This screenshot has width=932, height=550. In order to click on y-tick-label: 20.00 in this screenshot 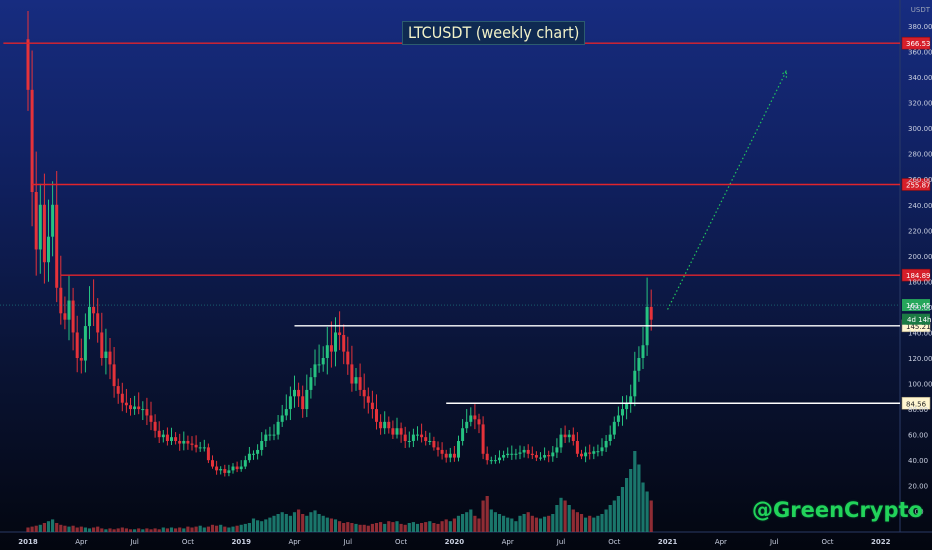, I will do `click(918, 487)`.